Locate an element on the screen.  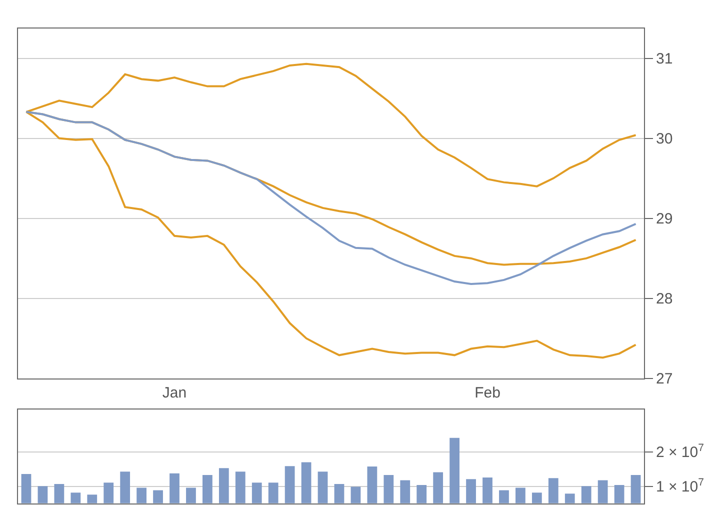
y-tick-label: 27 is located at coordinates (664, 379).